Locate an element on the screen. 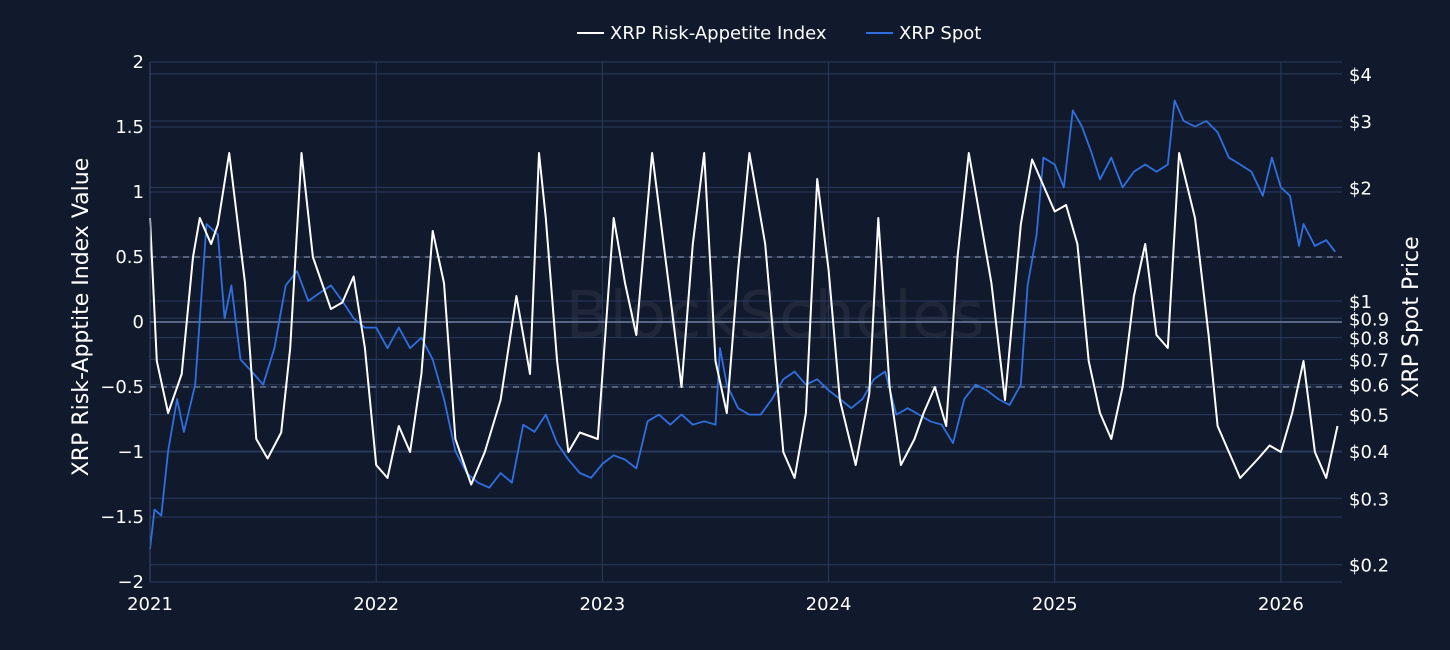 The width and height of the screenshot is (1450, 650). x-tick-label: 2025 is located at coordinates (1055, 604).